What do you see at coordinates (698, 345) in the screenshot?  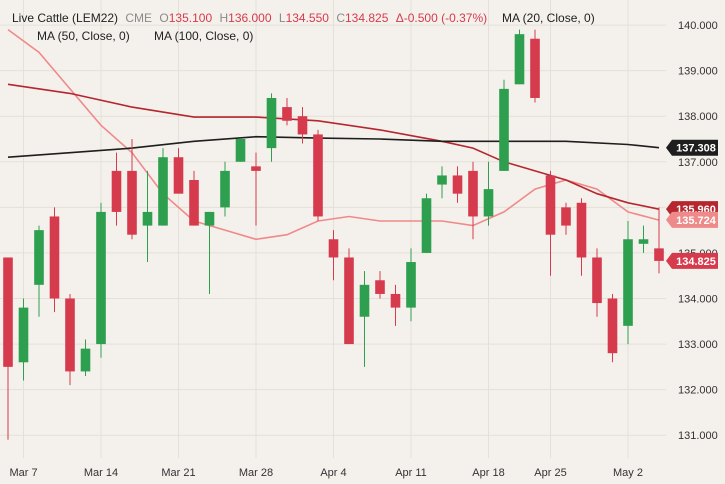 I see `y-tick-label: 133.000` at bounding box center [698, 345].